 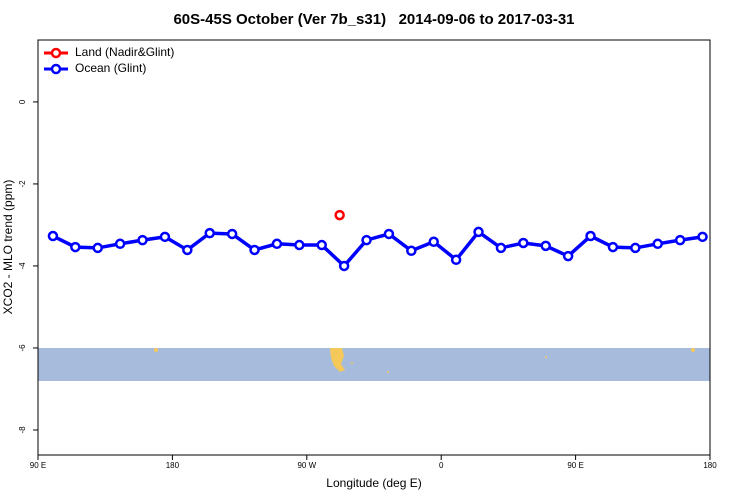 I want to click on y-tick-label: 0, so click(x=22, y=101).